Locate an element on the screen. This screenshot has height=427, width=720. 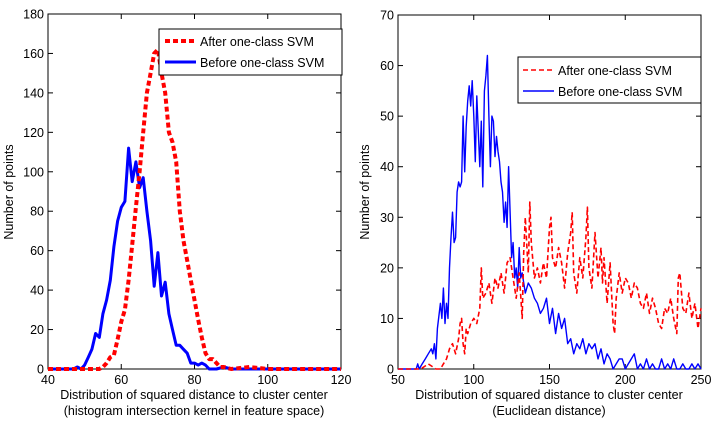
left-legend-label-before: Before one-class SVM is located at coordinates (262, 63).